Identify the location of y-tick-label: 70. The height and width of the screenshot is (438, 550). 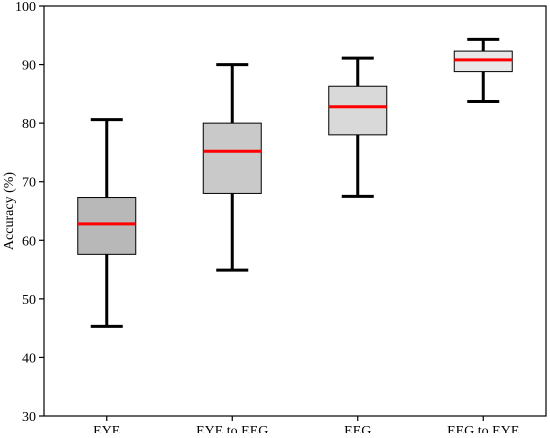
(29, 183).